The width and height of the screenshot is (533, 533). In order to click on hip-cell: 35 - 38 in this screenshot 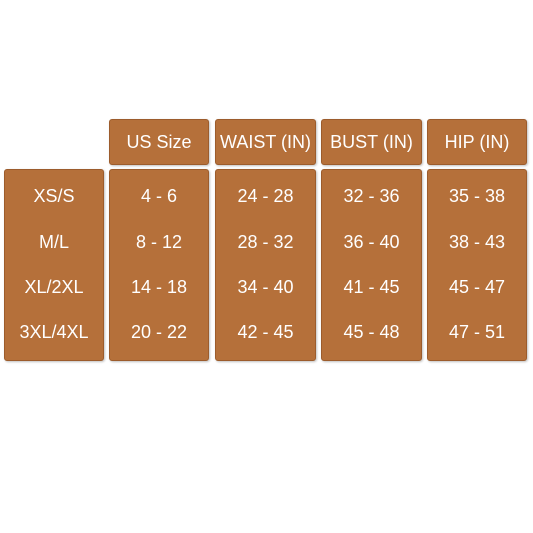, I will do `click(477, 196)`.